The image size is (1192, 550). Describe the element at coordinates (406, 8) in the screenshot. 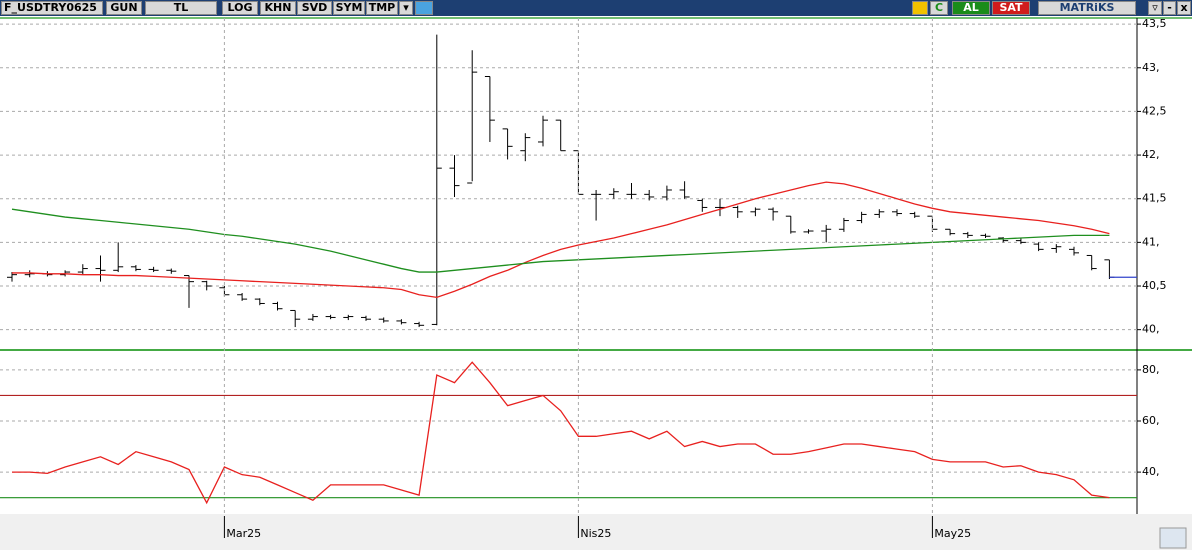

I see `dropdown-button: ▾` at that location.